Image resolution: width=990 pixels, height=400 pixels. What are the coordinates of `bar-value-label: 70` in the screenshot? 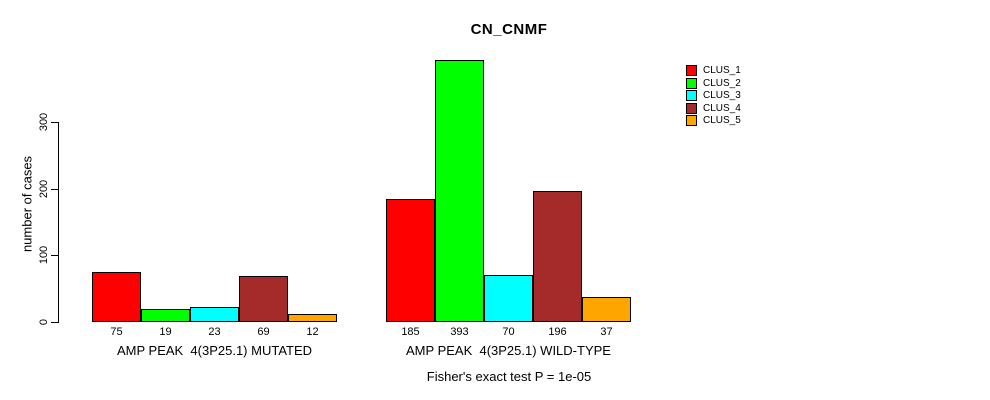 It's located at (508, 332).